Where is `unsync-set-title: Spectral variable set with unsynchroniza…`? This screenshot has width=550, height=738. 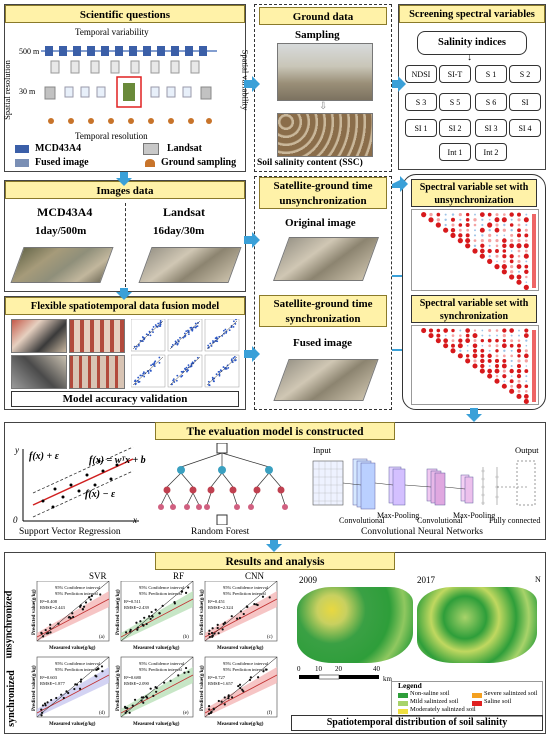 unsync-set-title: Spectral variable set with unsynchroniza… is located at coordinates (474, 193).